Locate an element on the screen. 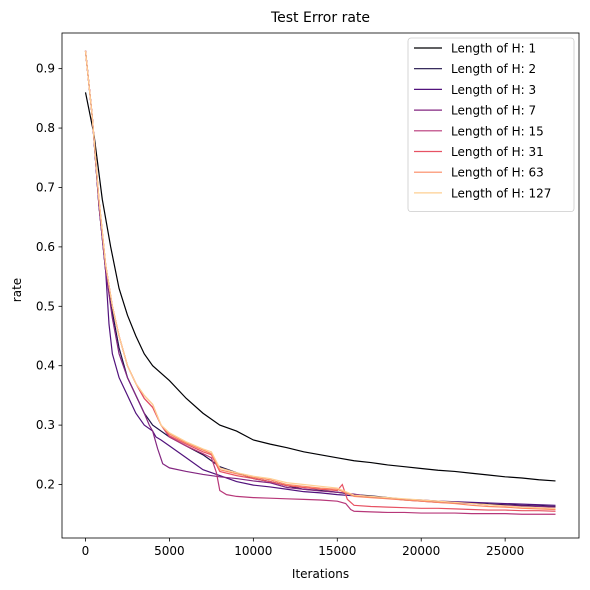 The height and width of the screenshot is (590, 590). y-tick-label: 0.8 is located at coordinates (45, 128).